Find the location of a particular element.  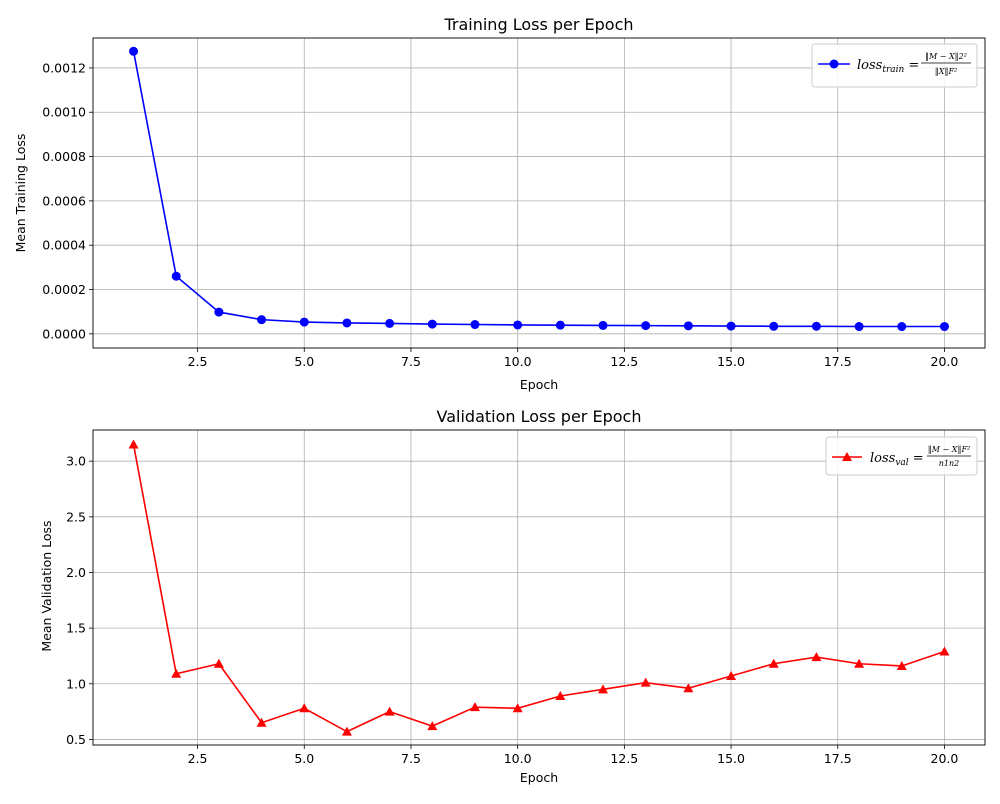

training-x-tick-label: 7.5 is located at coordinates (411, 361).